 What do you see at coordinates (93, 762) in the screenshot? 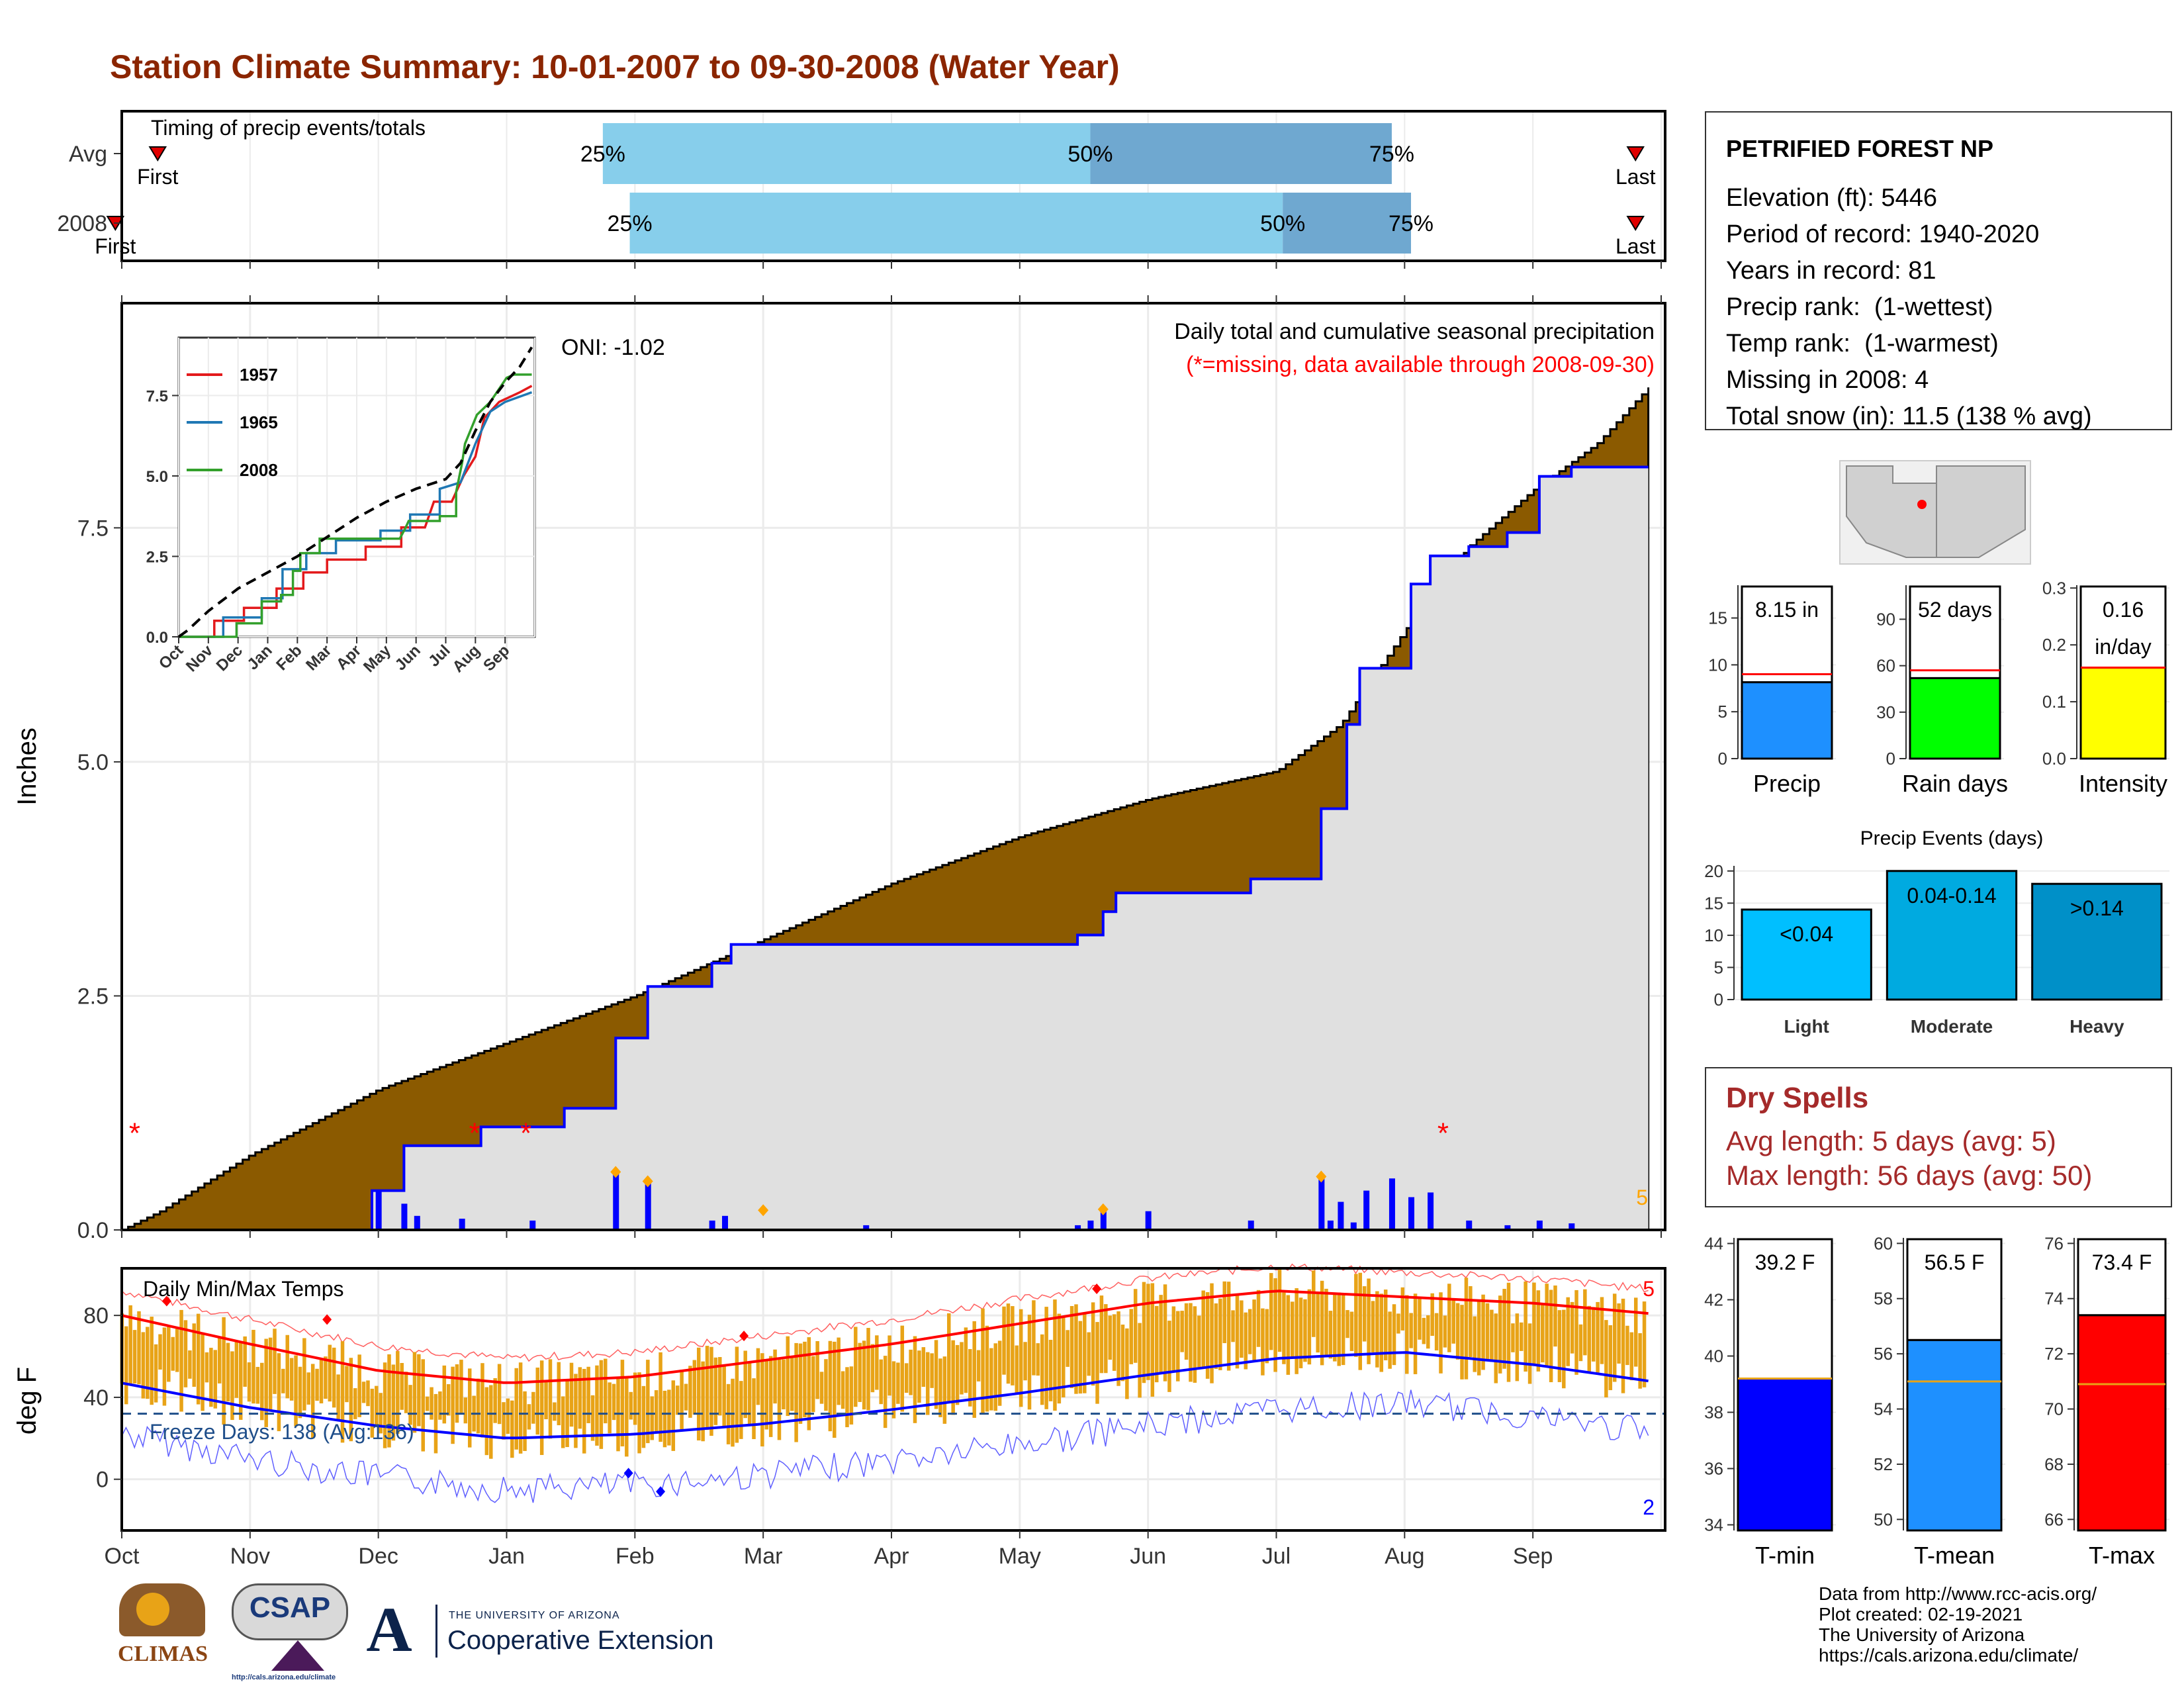
I see `main-y-tick-label: 5.0` at bounding box center [93, 762].